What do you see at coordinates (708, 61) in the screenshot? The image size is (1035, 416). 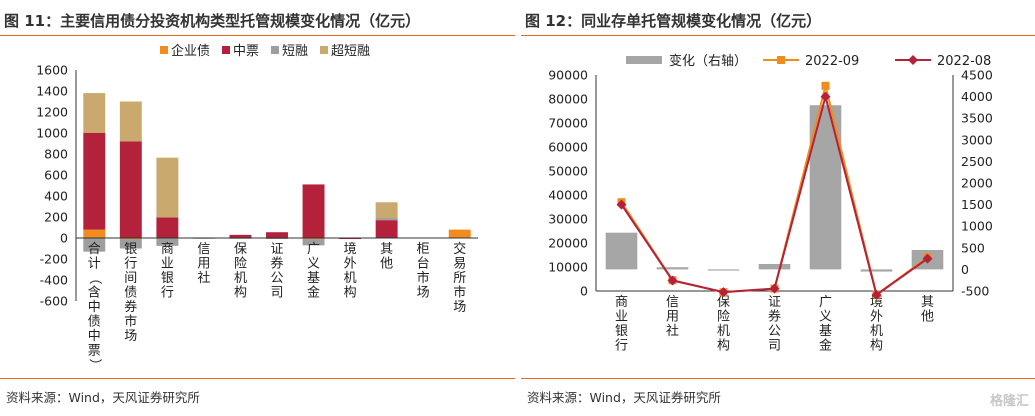 I see `right-legend-label-bar: 变化（右轴）` at bounding box center [708, 61].